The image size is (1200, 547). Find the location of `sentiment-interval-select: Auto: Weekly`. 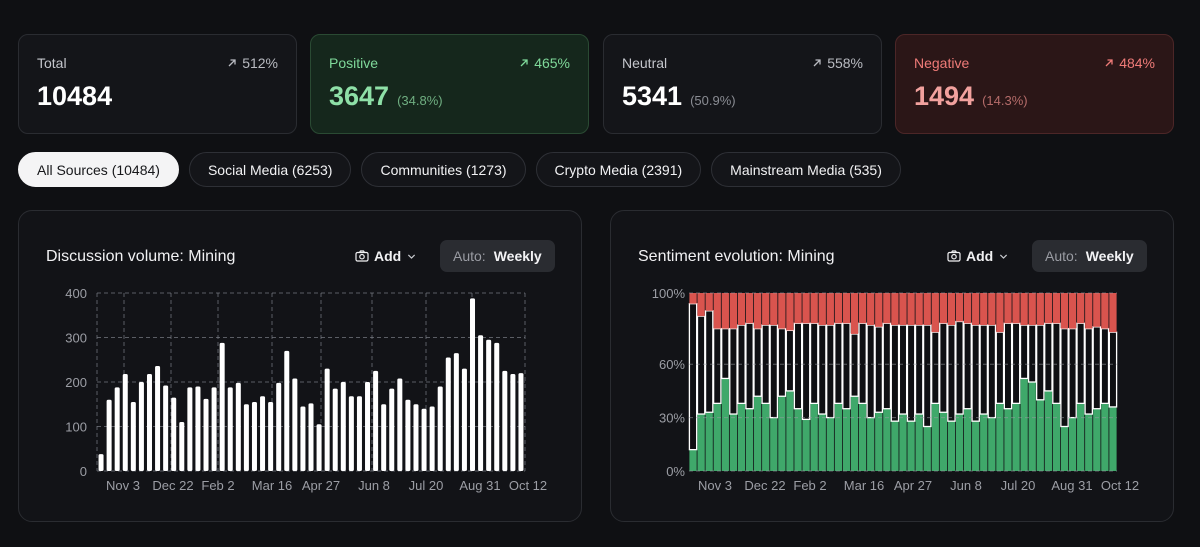

sentiment-interval-select: Auto: Weekly is located at coordinates (1089, 256).